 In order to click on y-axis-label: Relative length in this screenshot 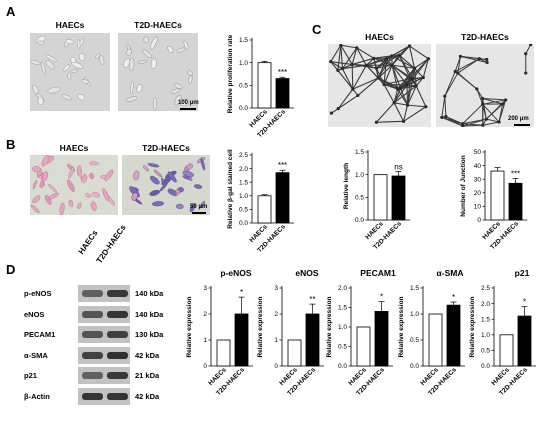, I will do `click(346, 186)`.